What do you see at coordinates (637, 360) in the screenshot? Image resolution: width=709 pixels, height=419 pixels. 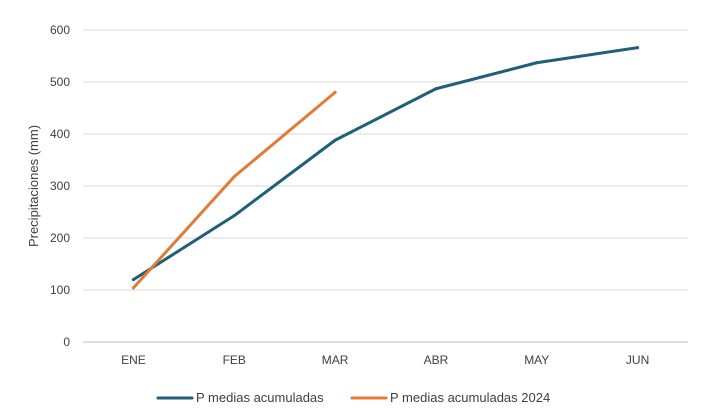 I see `x-tick-label: JUN` at bounding box center [637, 360].